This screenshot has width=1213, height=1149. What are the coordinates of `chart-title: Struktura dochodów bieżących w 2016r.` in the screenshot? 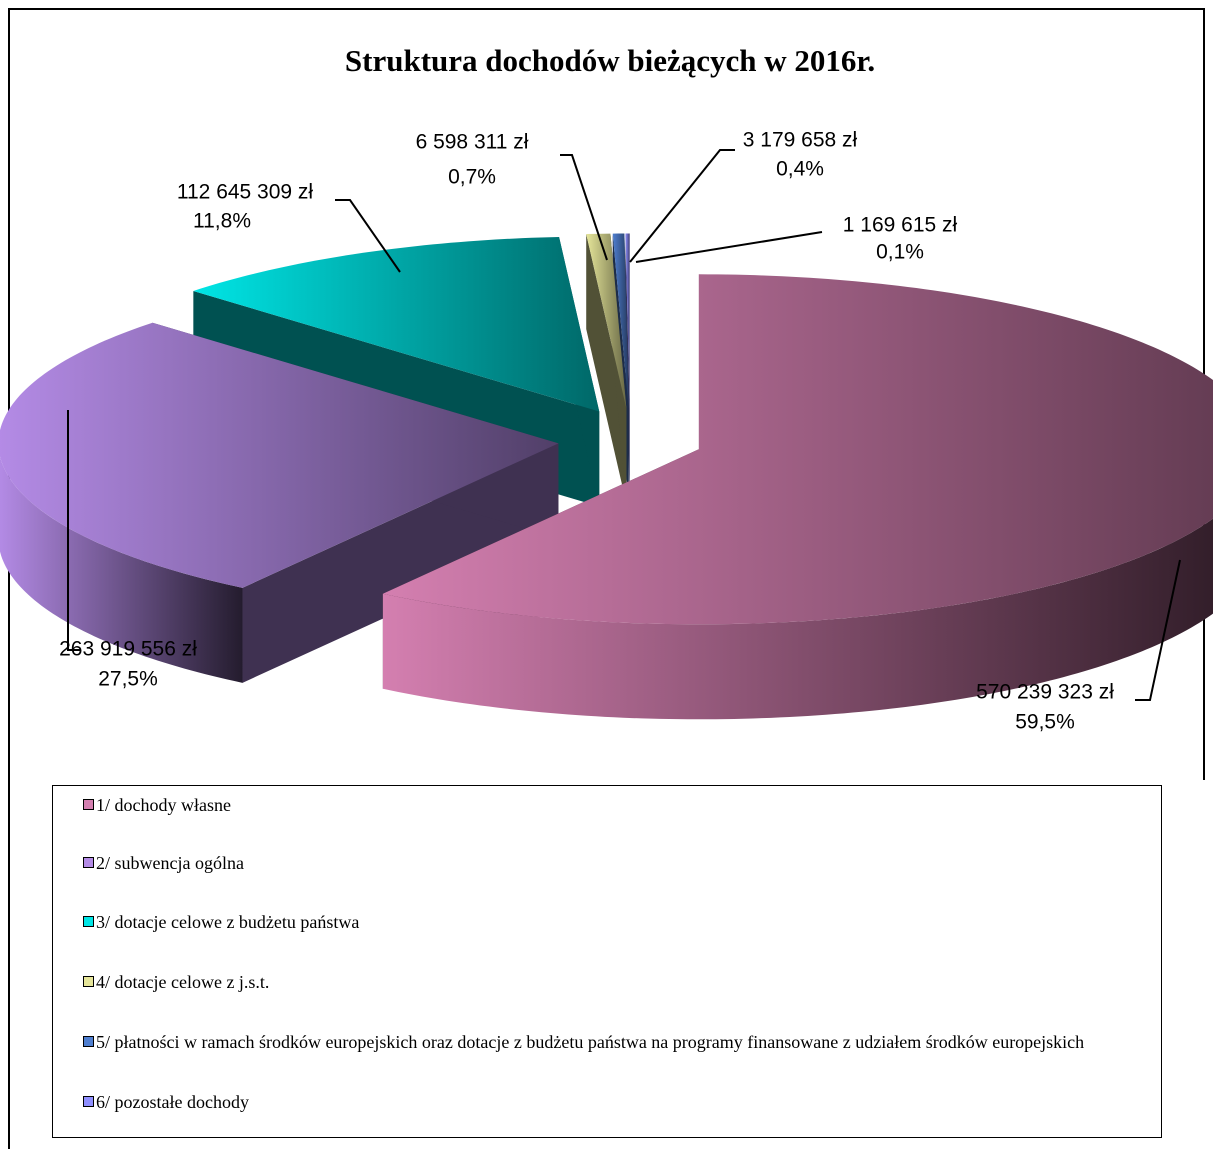 It's located at (610, 60).